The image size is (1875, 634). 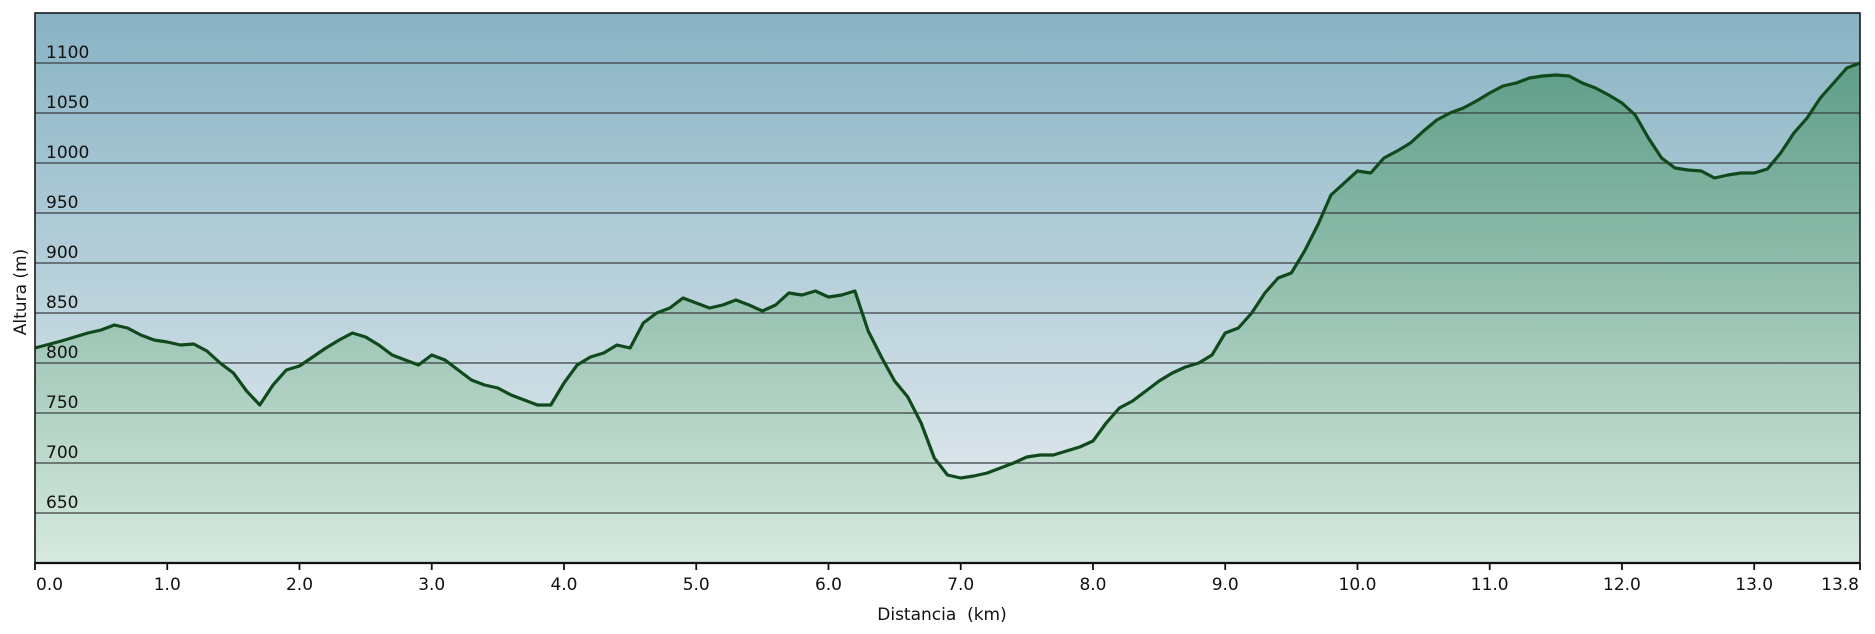 I want to click on x-tick-label-11.0: 11.0, so click(x=1490, y=585).